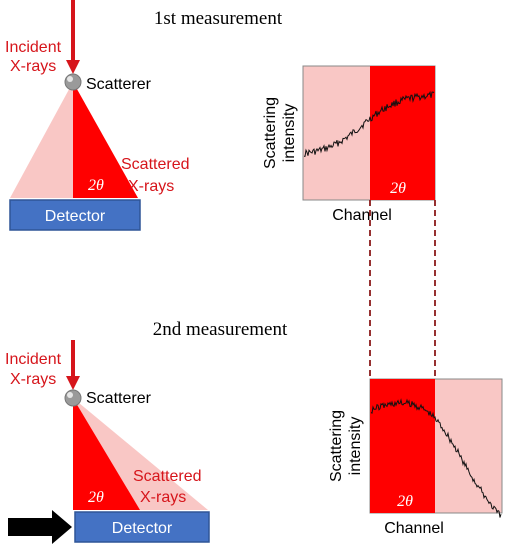 This screenshot has width=511, height=550. What do you see at coordinates (270, 133) in the screenshot?
I see `plot-1-ylabel-line1: Scattering` at bounding box center [270, 133].